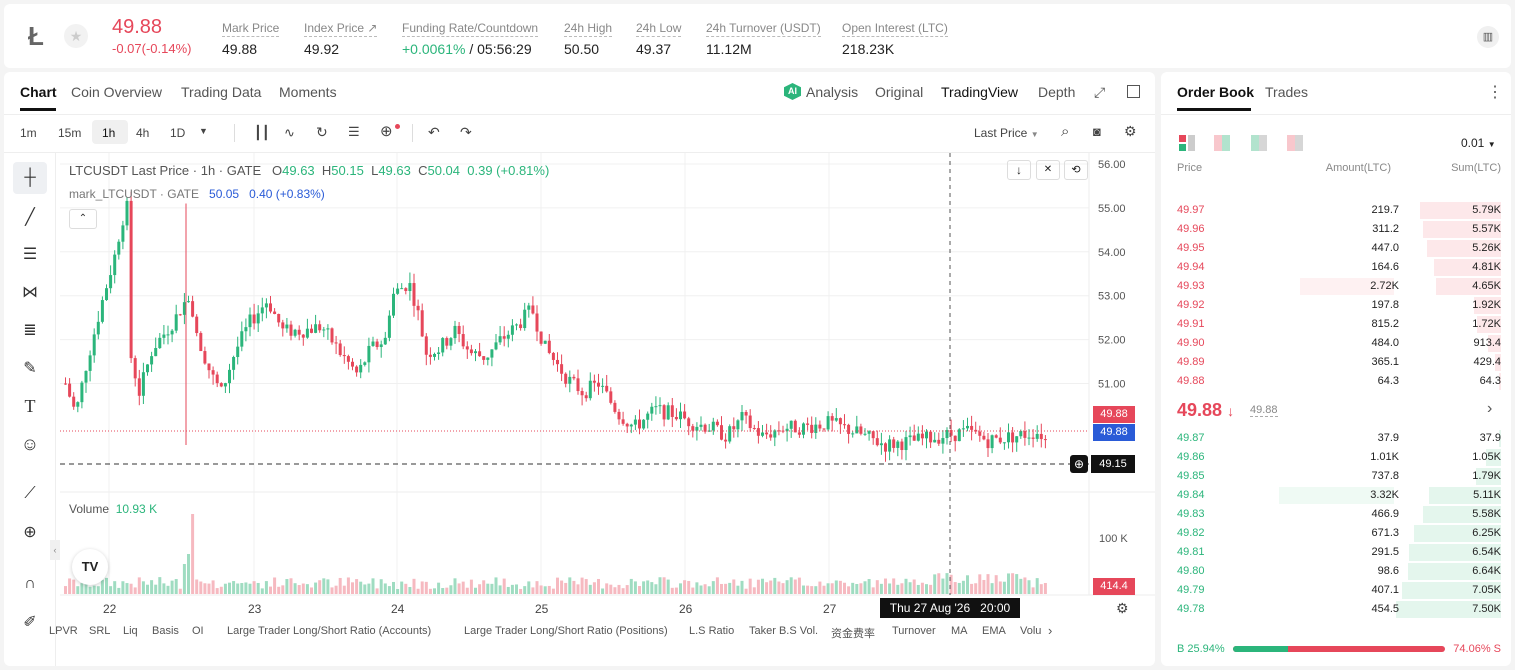  What do you see at coordinates (30, 178) in the screenshot?
I see `crosshair-icon: ┼` at bounding box center [30, 178].